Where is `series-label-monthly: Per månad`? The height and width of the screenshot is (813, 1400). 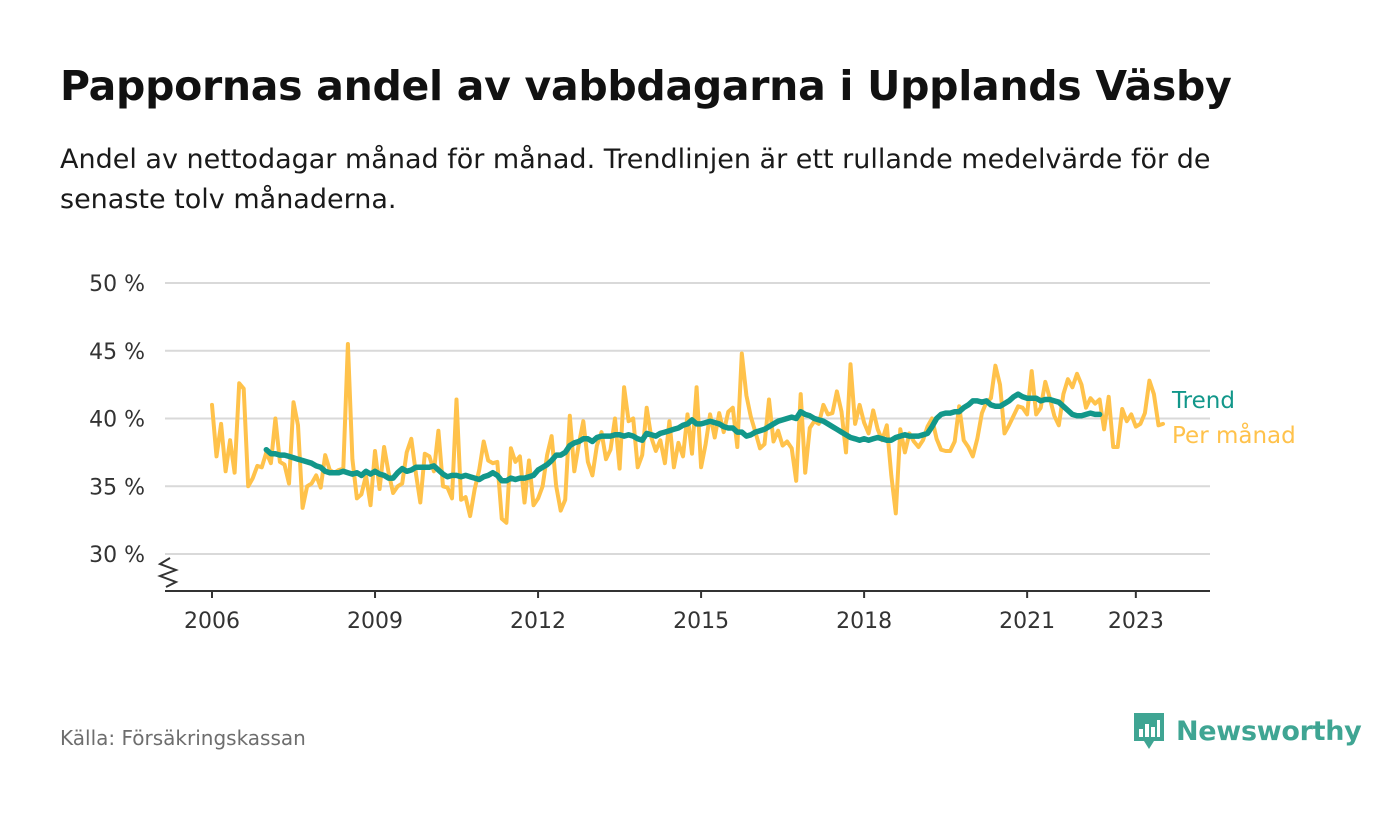
series-label-monthly: Per månad is located at coordinates (1234, 435).